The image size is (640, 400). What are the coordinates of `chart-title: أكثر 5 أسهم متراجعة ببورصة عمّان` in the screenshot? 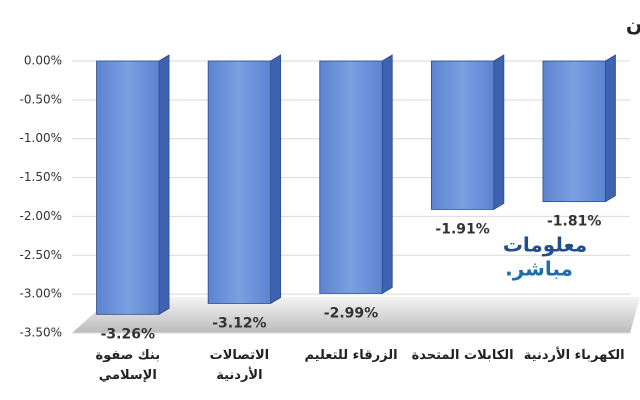 It's located at (633, 25).